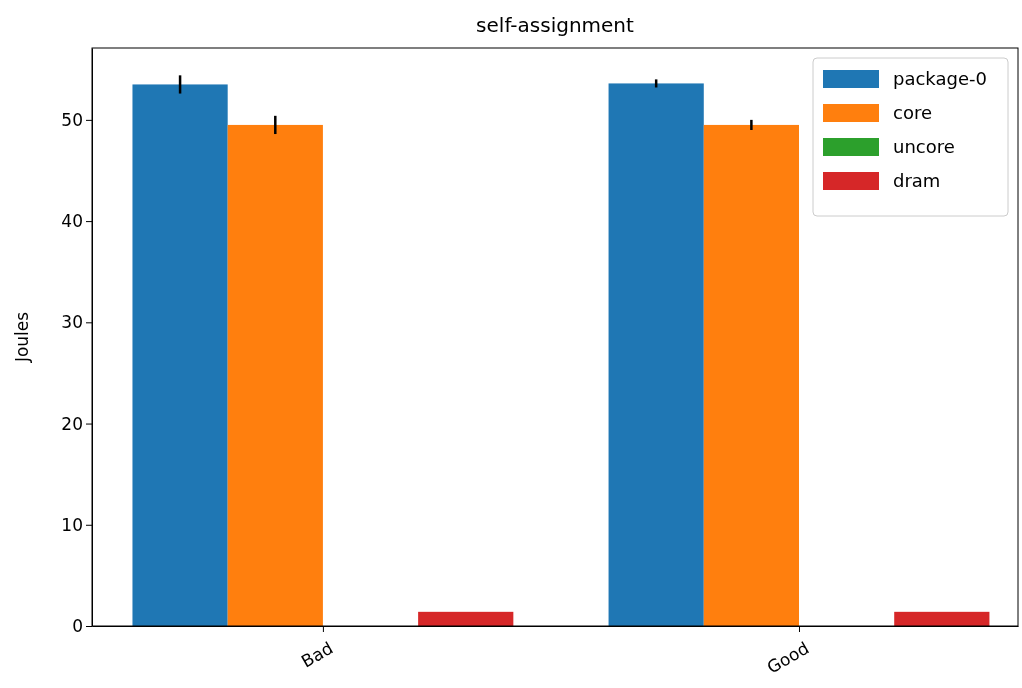 The image size is (1022, 688). What do you see at coordinates (72, 524) in the screenshot?
I see `y-tick-label: 10` at bounding box center [72, 524].